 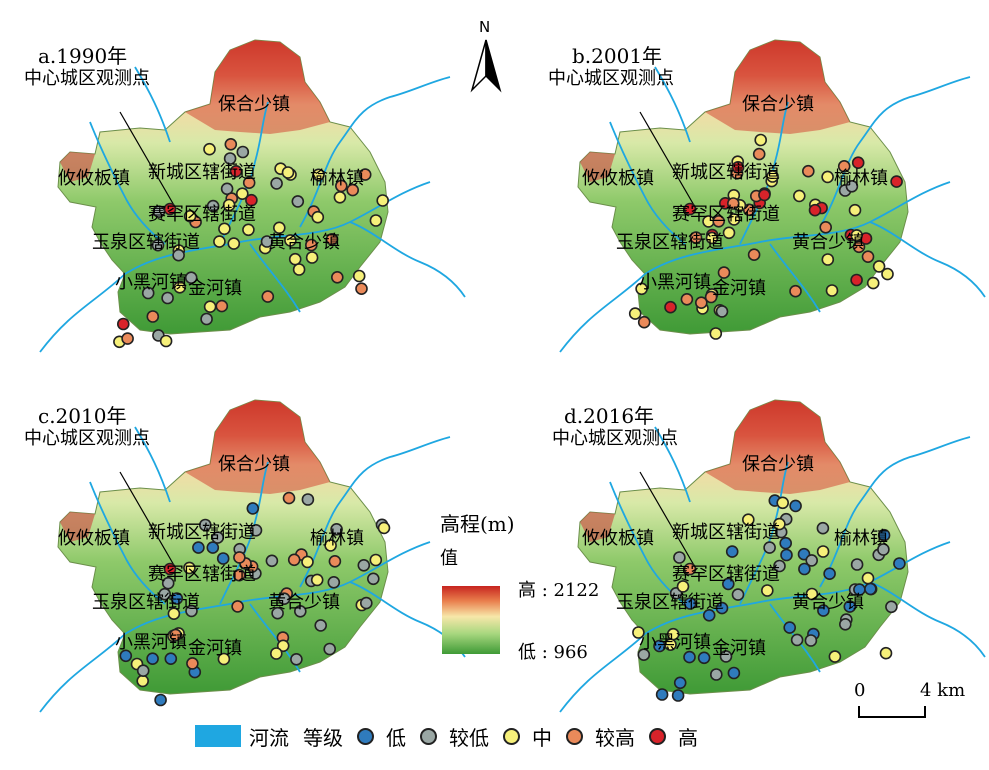 I want to click on legend-grade-mid: 中, so click(x=527, y=736).